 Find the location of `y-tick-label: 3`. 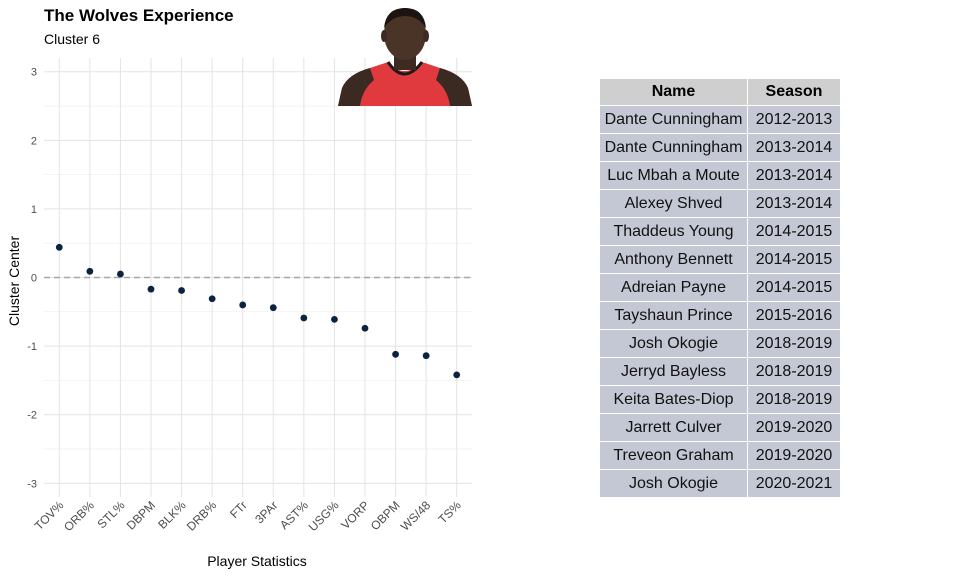

y-tick-label: 3 is located at coordinates (34, 73).